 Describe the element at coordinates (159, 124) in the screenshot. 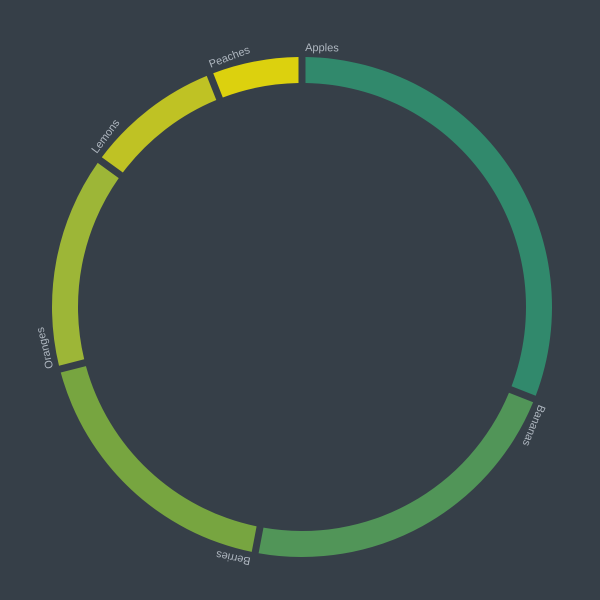

I see `slice-lemons` at that location.